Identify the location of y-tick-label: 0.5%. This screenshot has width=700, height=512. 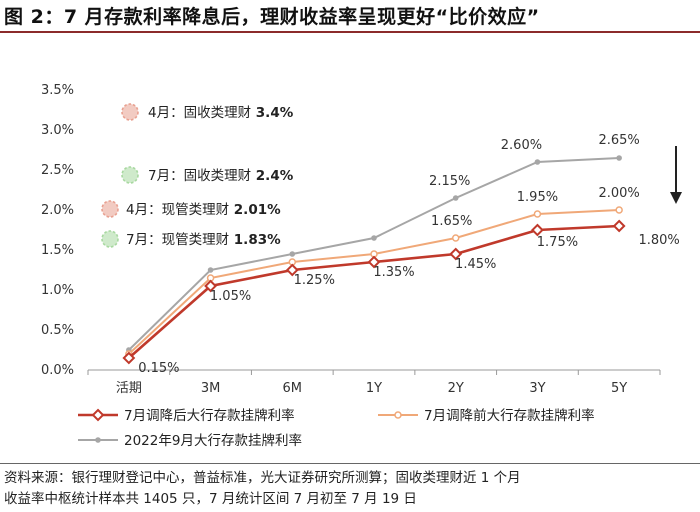
(57, 330).